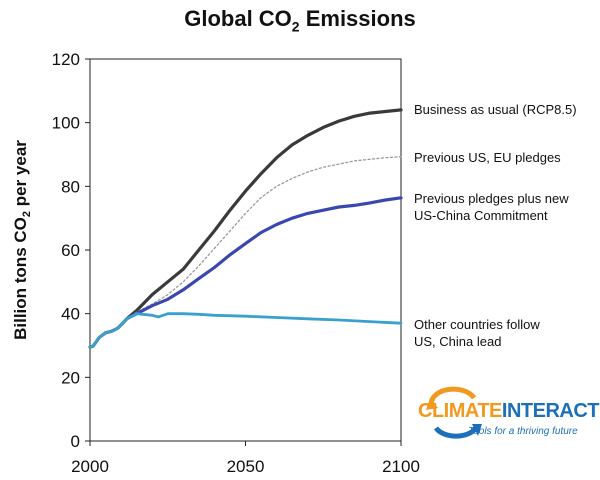  Describe the element at coordinates (495, 109) in the screenshot. I see `label-business-as-usual: Business as usual (RCP8.5)` at that location.